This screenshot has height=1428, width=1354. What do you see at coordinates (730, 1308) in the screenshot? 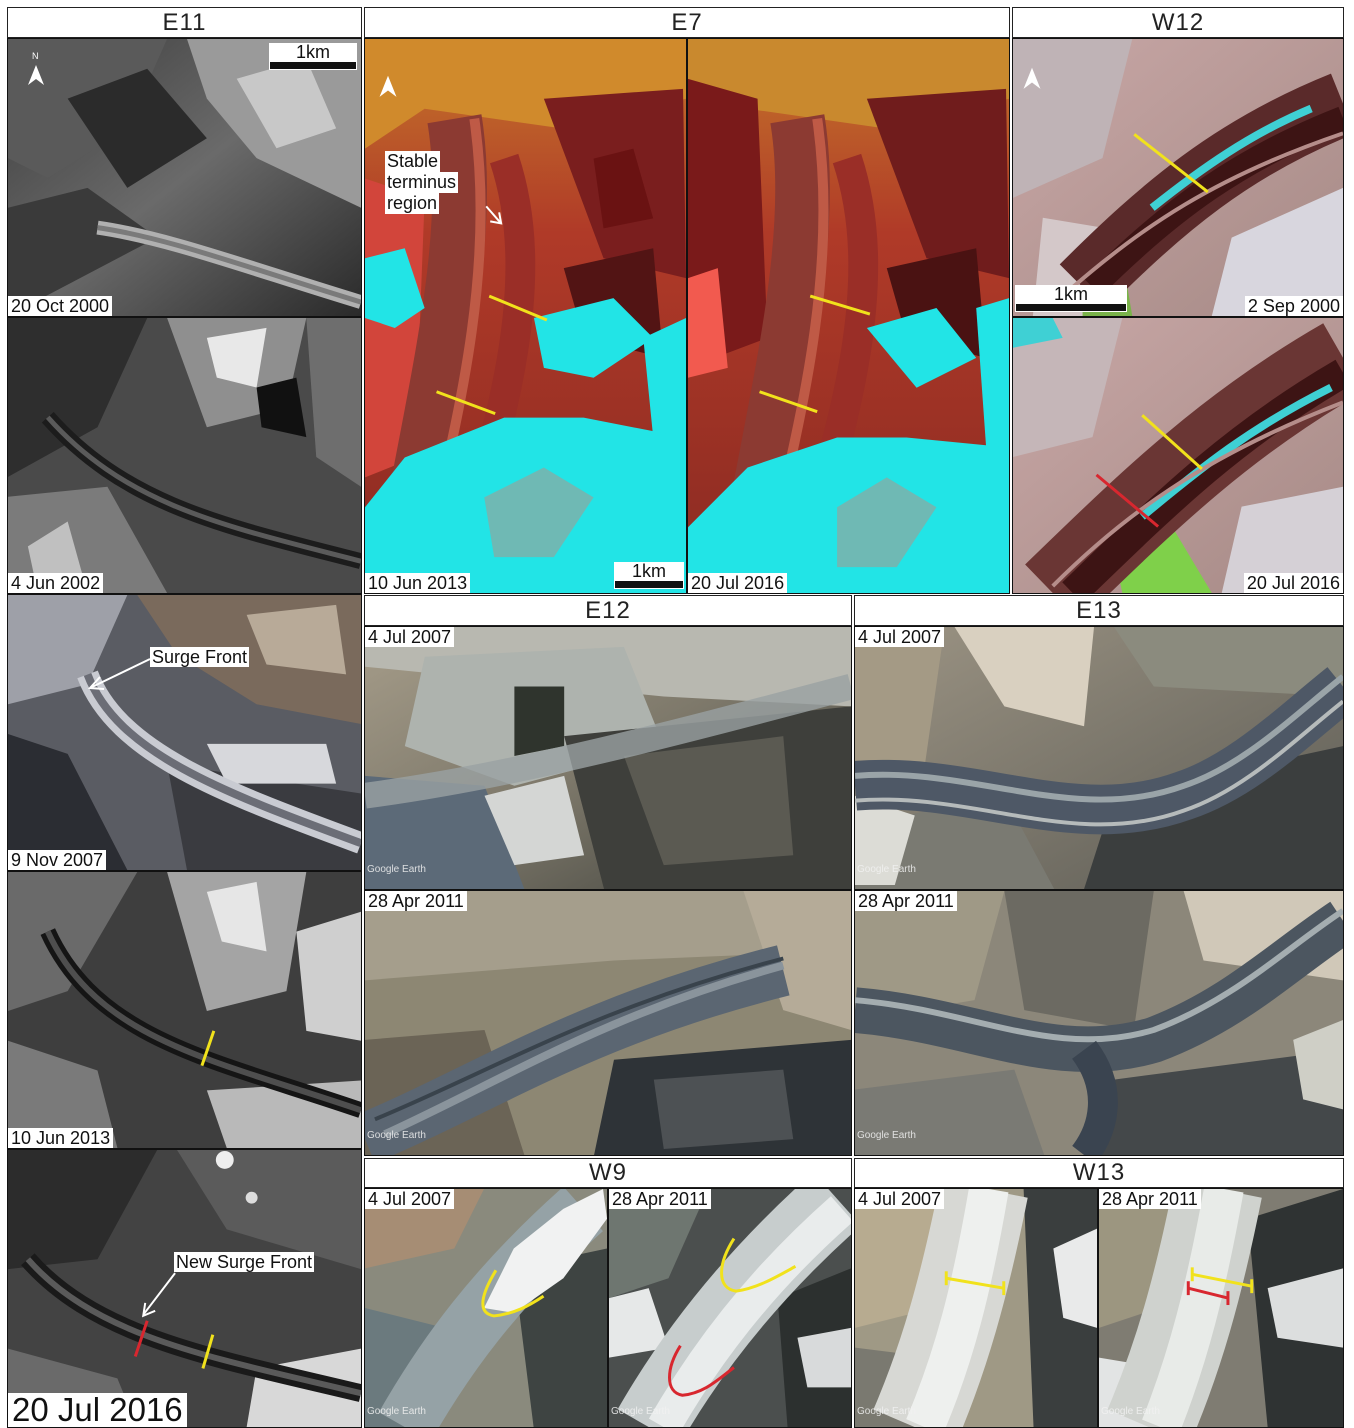
I see `w9-image-2011: 28 Apr 2011 Google Earth` at bounding box center [730, 1308].